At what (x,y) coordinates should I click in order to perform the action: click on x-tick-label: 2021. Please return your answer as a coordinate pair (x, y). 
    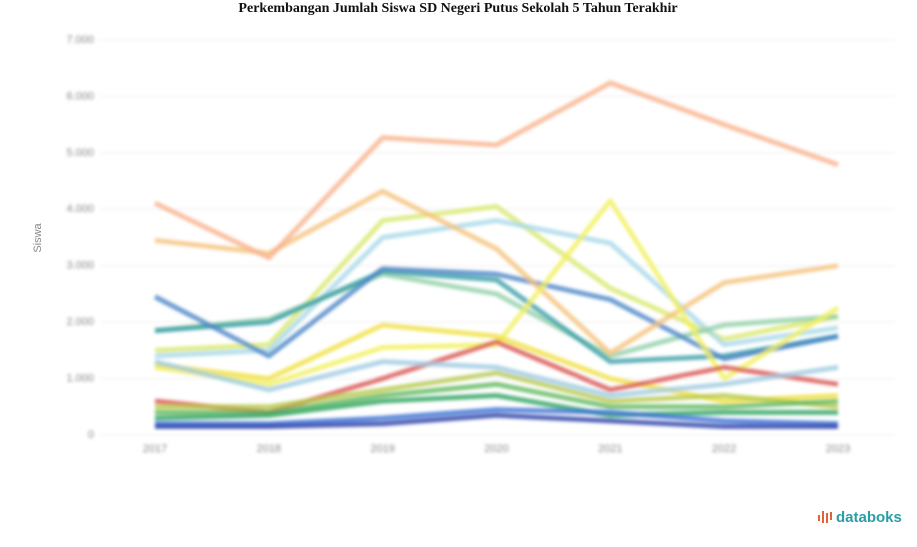
    Looking at the image, I should click on (610, 449).